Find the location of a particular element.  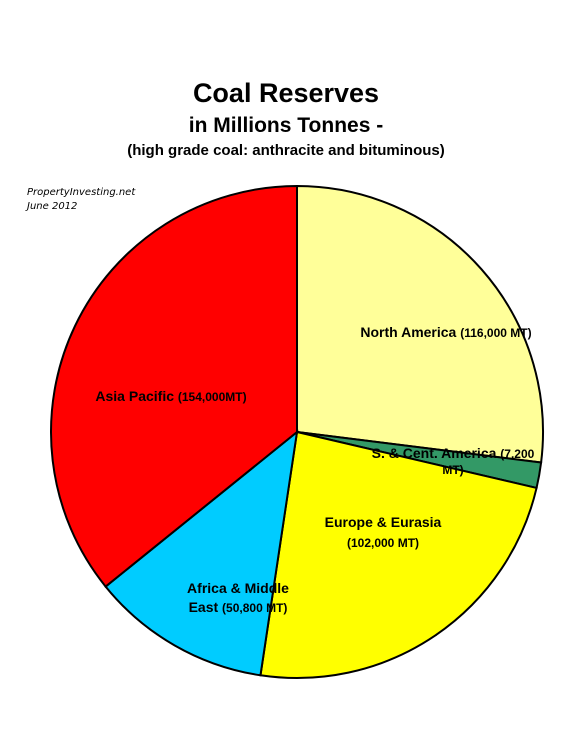

source-credit: PropertyInvesting.net June 2012 is located at coordinates (81, 200).